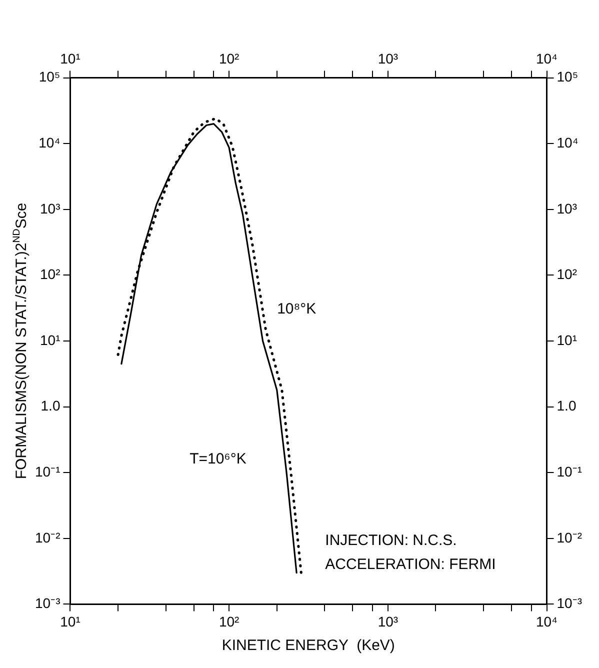 This screenshot has height=668, width=599. Describe the element at coordinates (49, 76) in the screenshot. I see `y-tick-label: 10⁵` at that location.